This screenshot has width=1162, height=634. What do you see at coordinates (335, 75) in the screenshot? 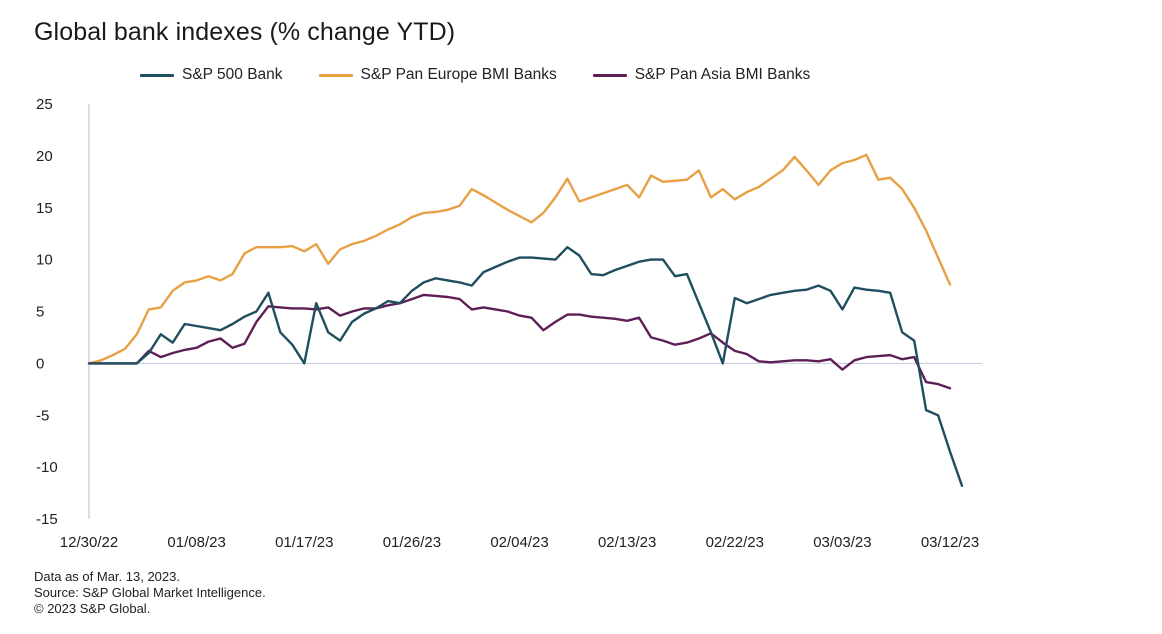
I see `legend-swatch-pan-europe` at bounding box center [335, 75].